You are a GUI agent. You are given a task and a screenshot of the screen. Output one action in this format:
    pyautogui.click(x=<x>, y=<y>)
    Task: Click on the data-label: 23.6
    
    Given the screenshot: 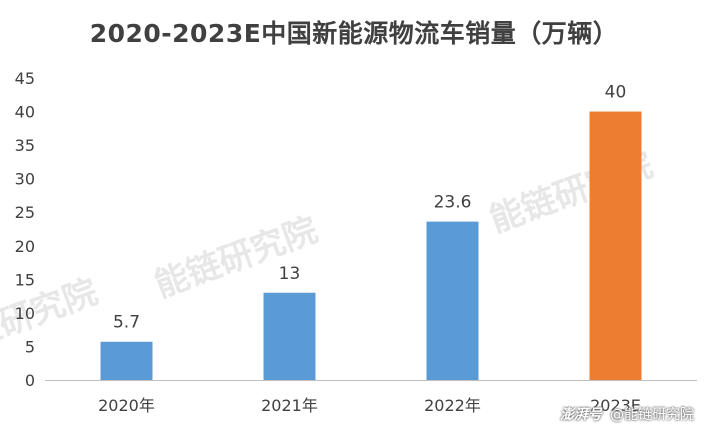 What is the action you would take?
    pyautogui.click(x=453, y=203)
    